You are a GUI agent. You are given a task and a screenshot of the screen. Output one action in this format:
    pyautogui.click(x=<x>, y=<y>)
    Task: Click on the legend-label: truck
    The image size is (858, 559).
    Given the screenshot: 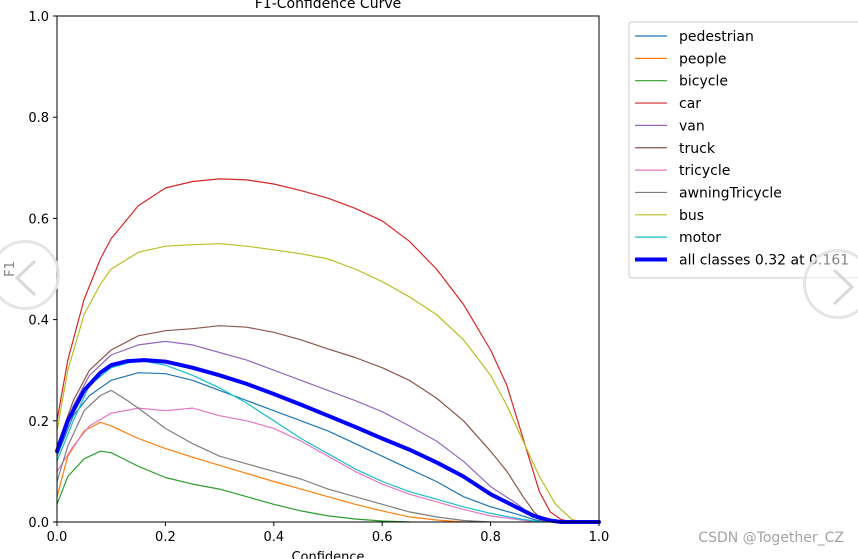 What is the action you would take?
    pyautogui.click(x=697, y=149)
    